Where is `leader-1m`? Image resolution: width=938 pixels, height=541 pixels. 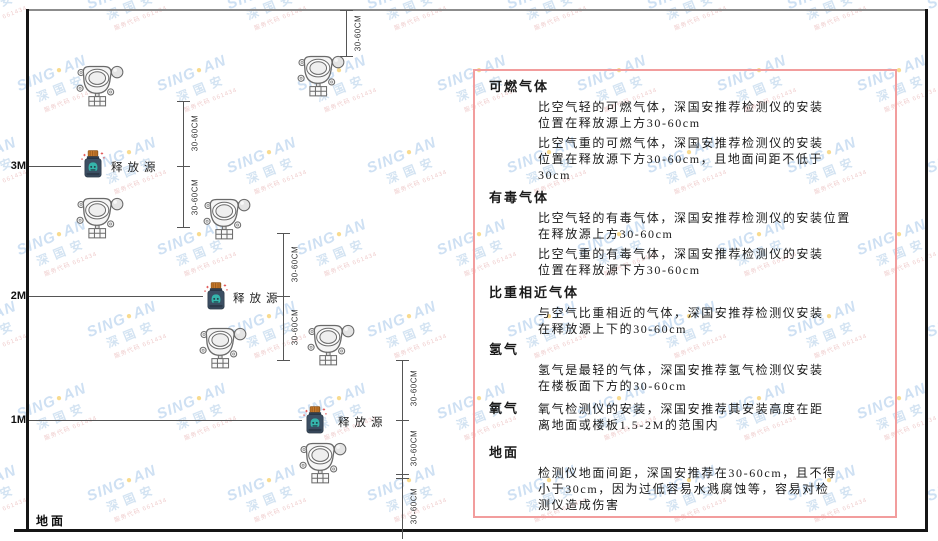 leader-1m is located at coordinates (165, 420).